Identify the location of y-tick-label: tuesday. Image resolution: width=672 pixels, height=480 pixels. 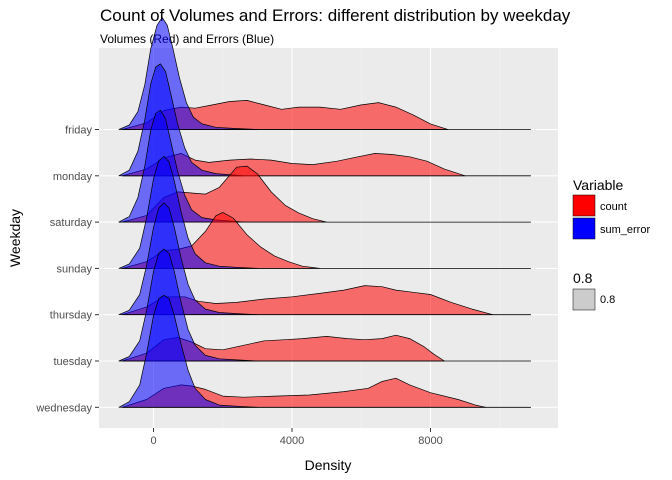
(72, 362).